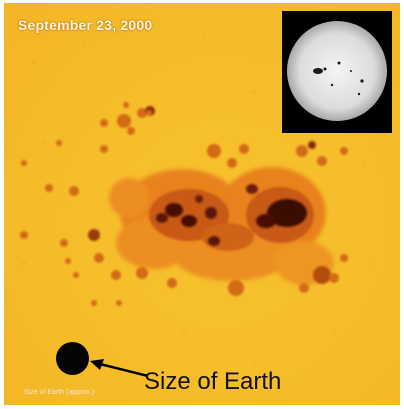  I want to click on earth-size-caption: Size of Earth (approx.), so click(59, 392).